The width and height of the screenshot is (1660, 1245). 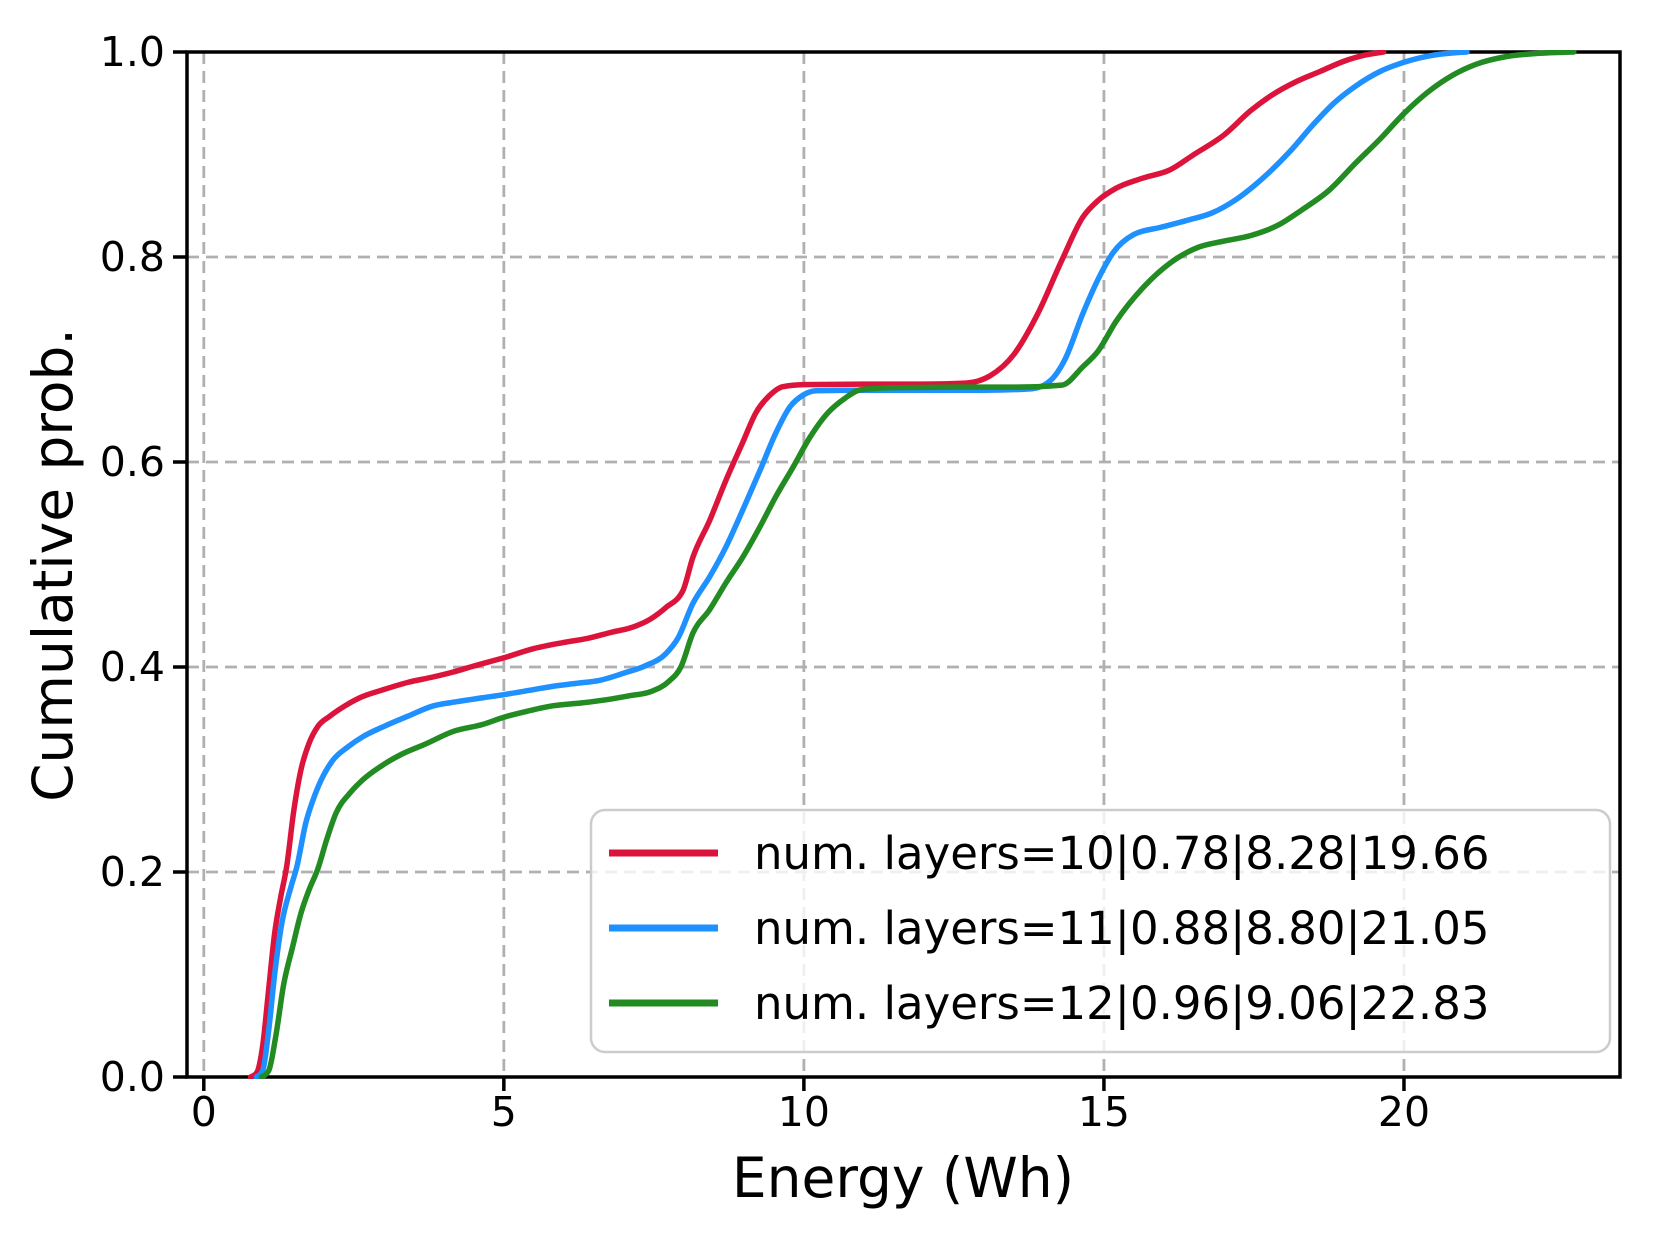 I want to click on x-tick-label: 0, so click(x=204, y=1112).